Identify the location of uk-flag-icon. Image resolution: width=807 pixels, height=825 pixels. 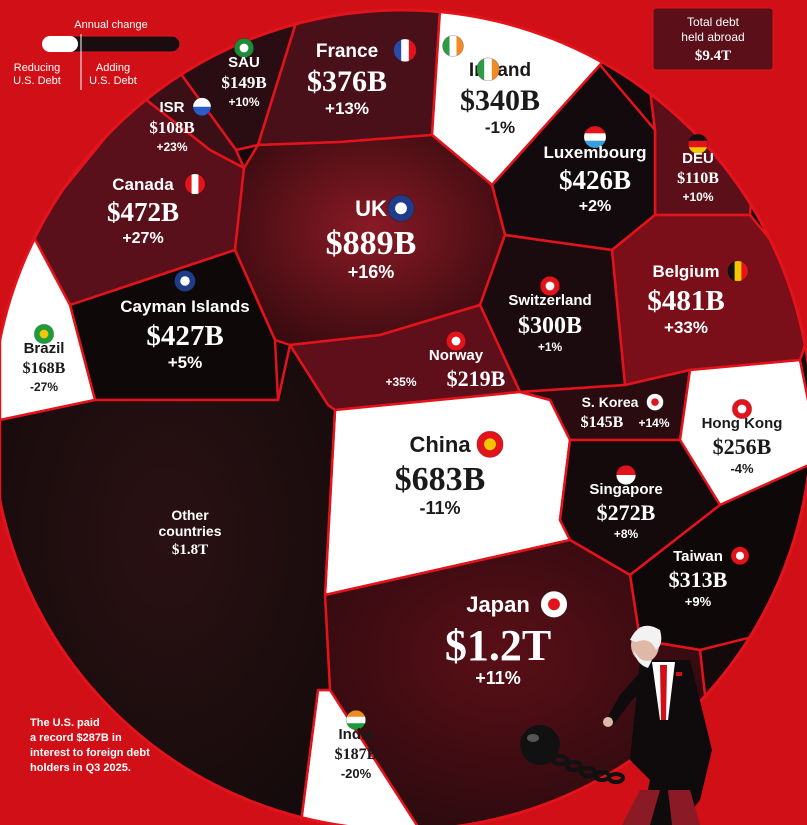
(401, 208).